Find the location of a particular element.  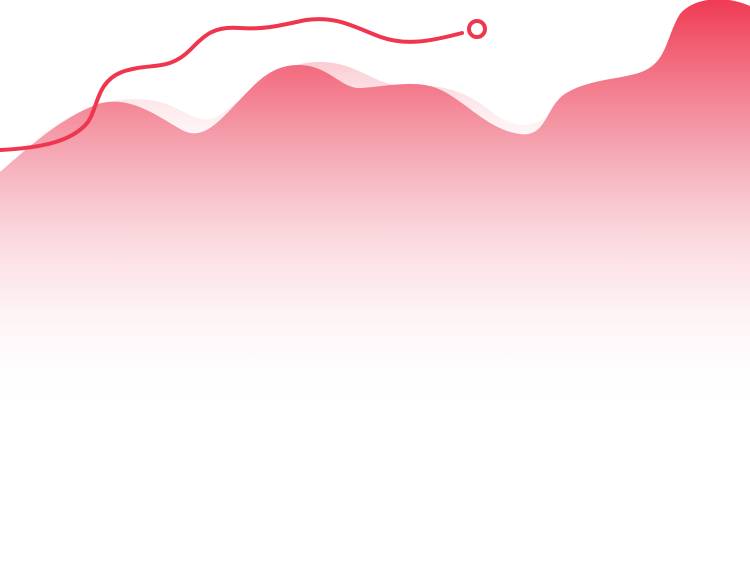

circle-marker-icon is located at coordinates (477, 29).